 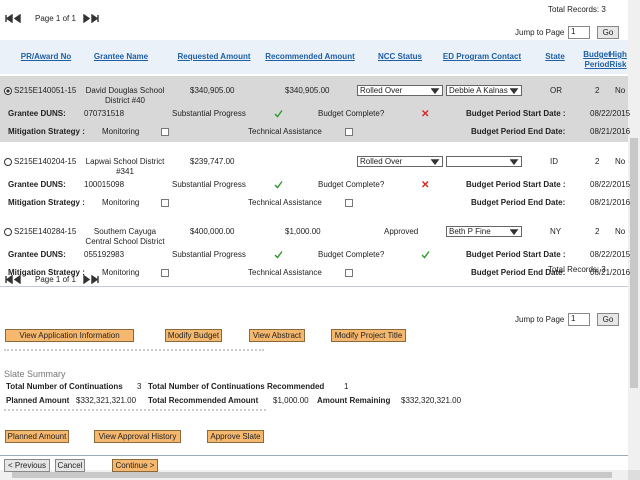 What do you see at coordinates (137, 436) in the screenshot?
I see `summary-button: View Approval History` at bounding box center [137, 436].